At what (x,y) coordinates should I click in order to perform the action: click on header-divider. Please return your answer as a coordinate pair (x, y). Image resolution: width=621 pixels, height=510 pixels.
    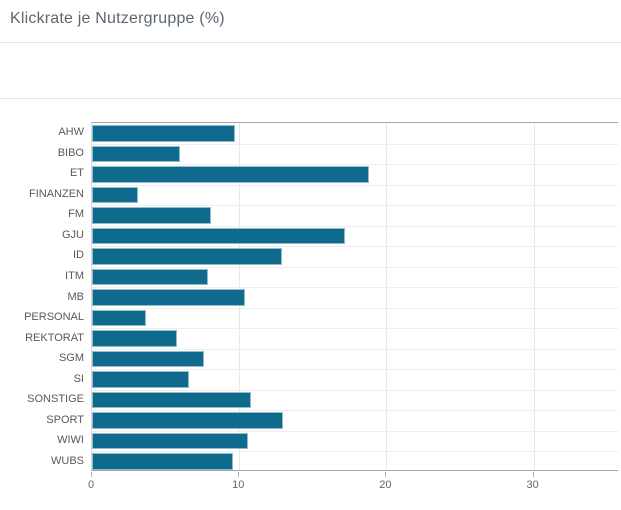
    Looking at the image, I should click on (310, 42).